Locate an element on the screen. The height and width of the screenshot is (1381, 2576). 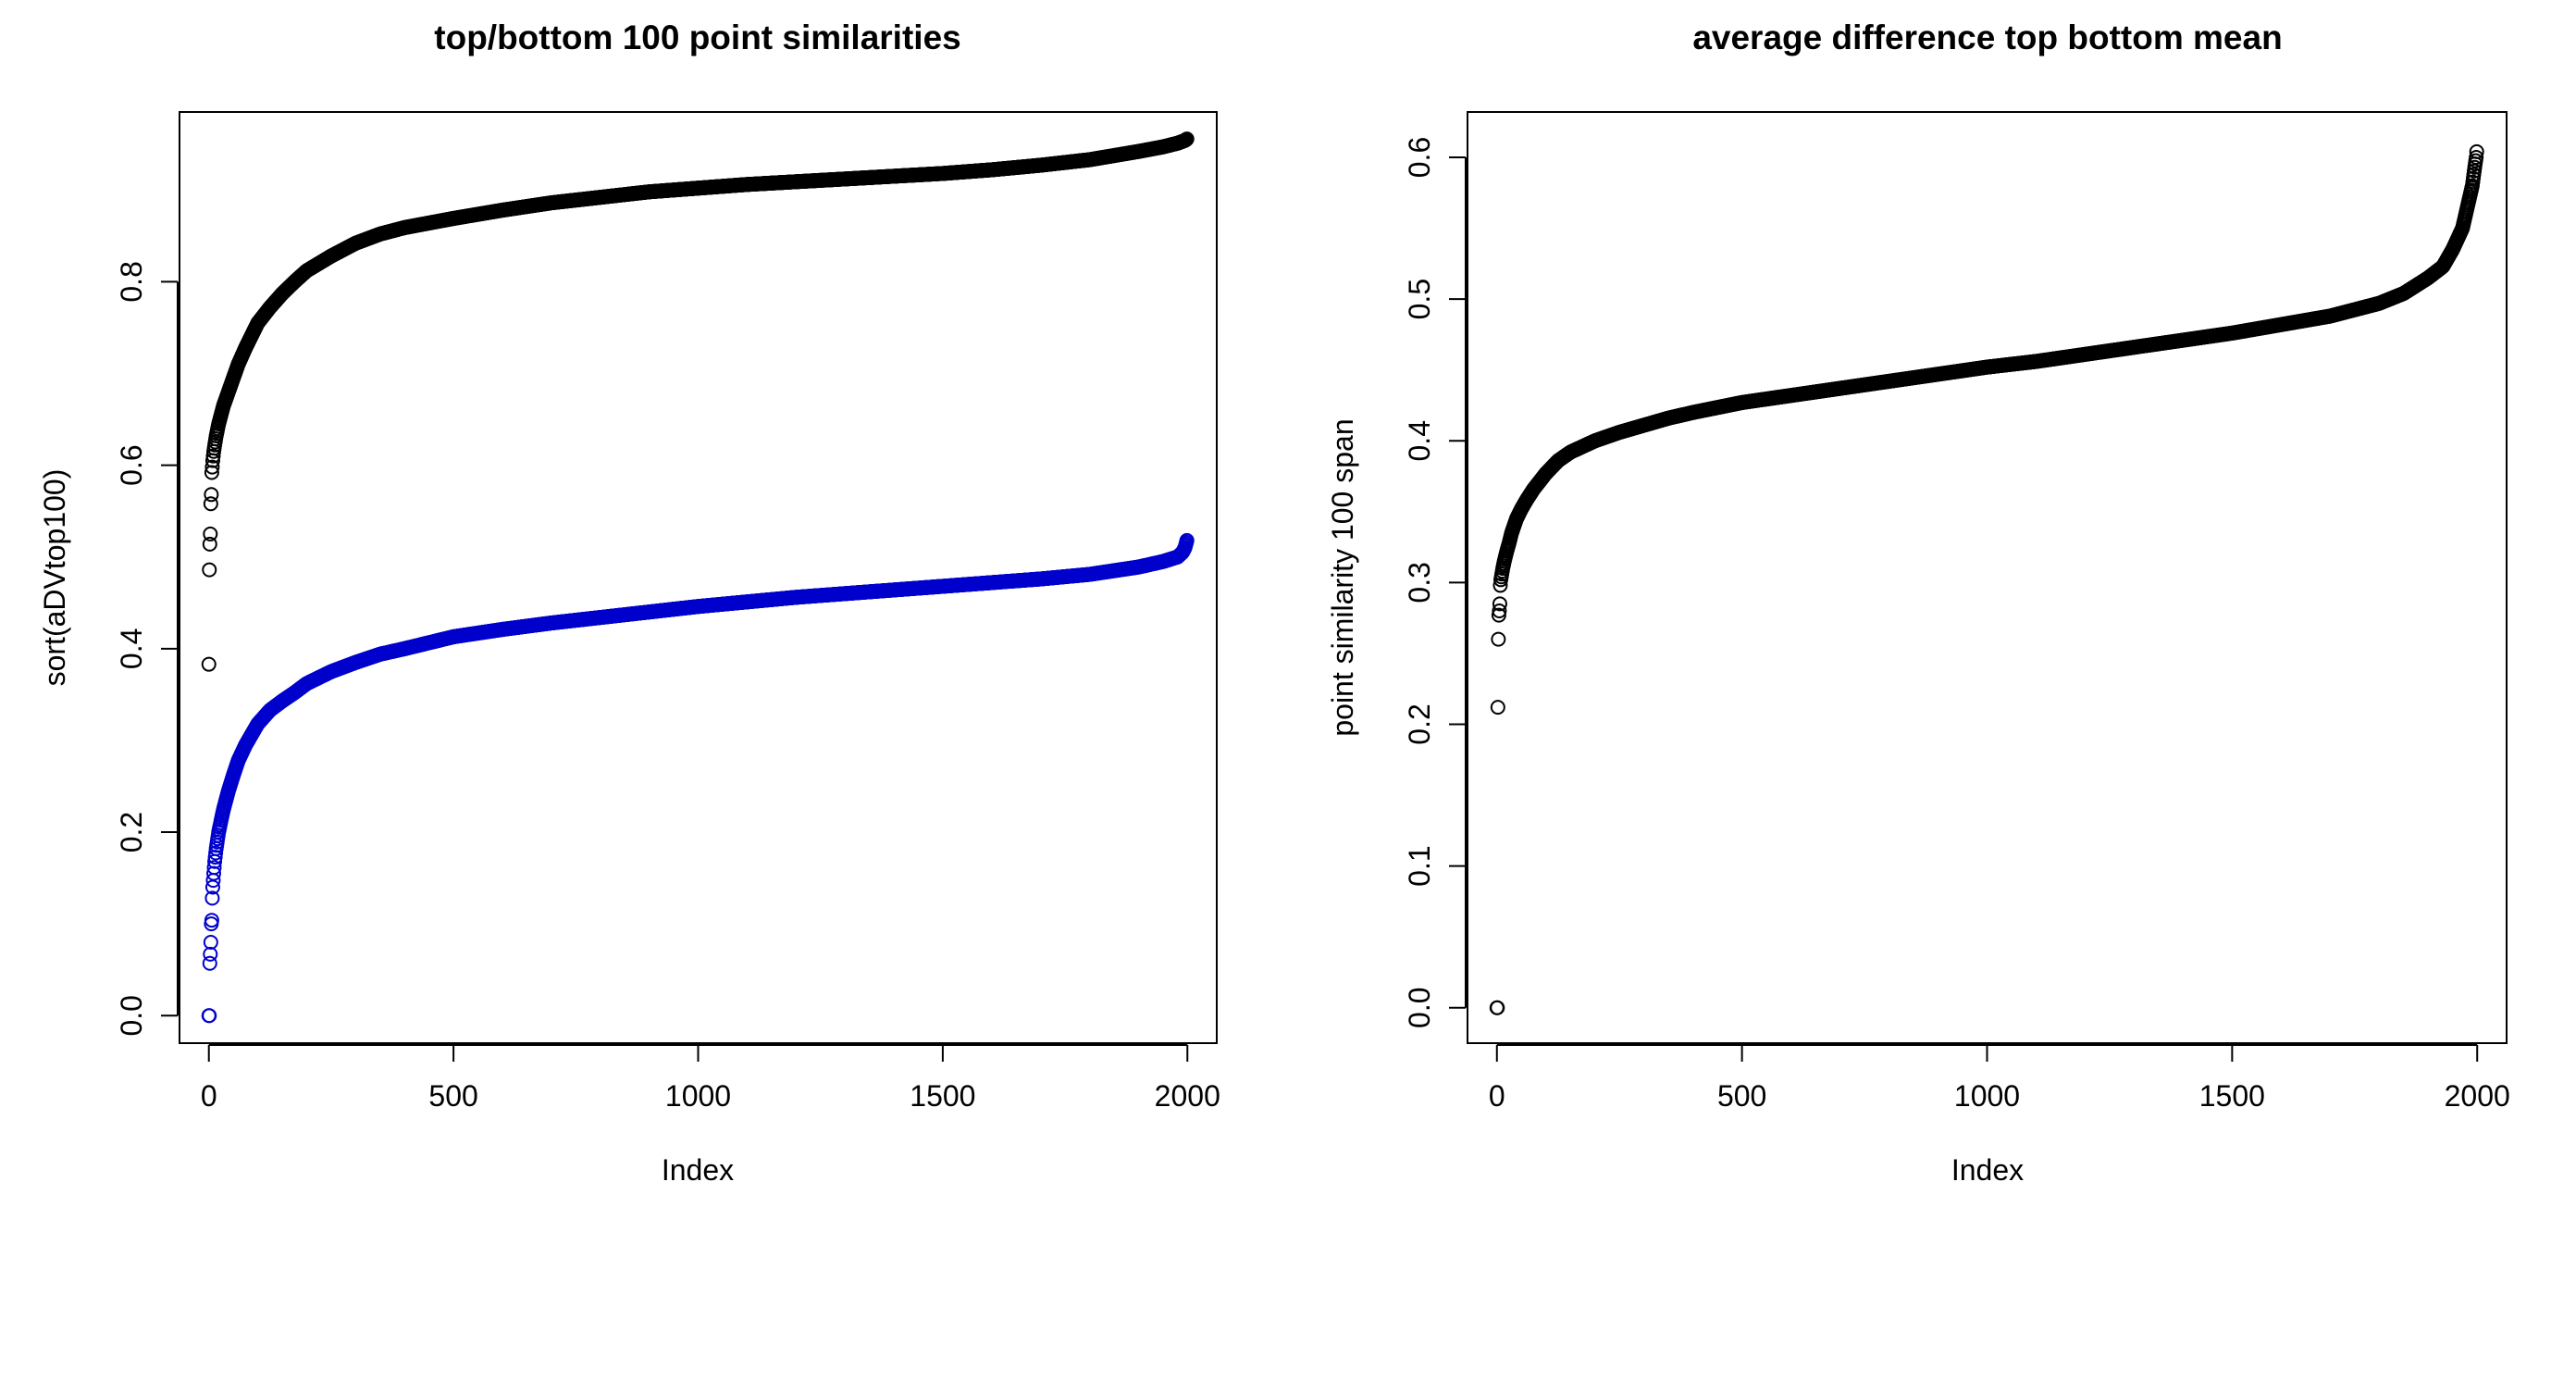
chart-left-y-tick-label: 0.2 is located at coordinates (132, 832).